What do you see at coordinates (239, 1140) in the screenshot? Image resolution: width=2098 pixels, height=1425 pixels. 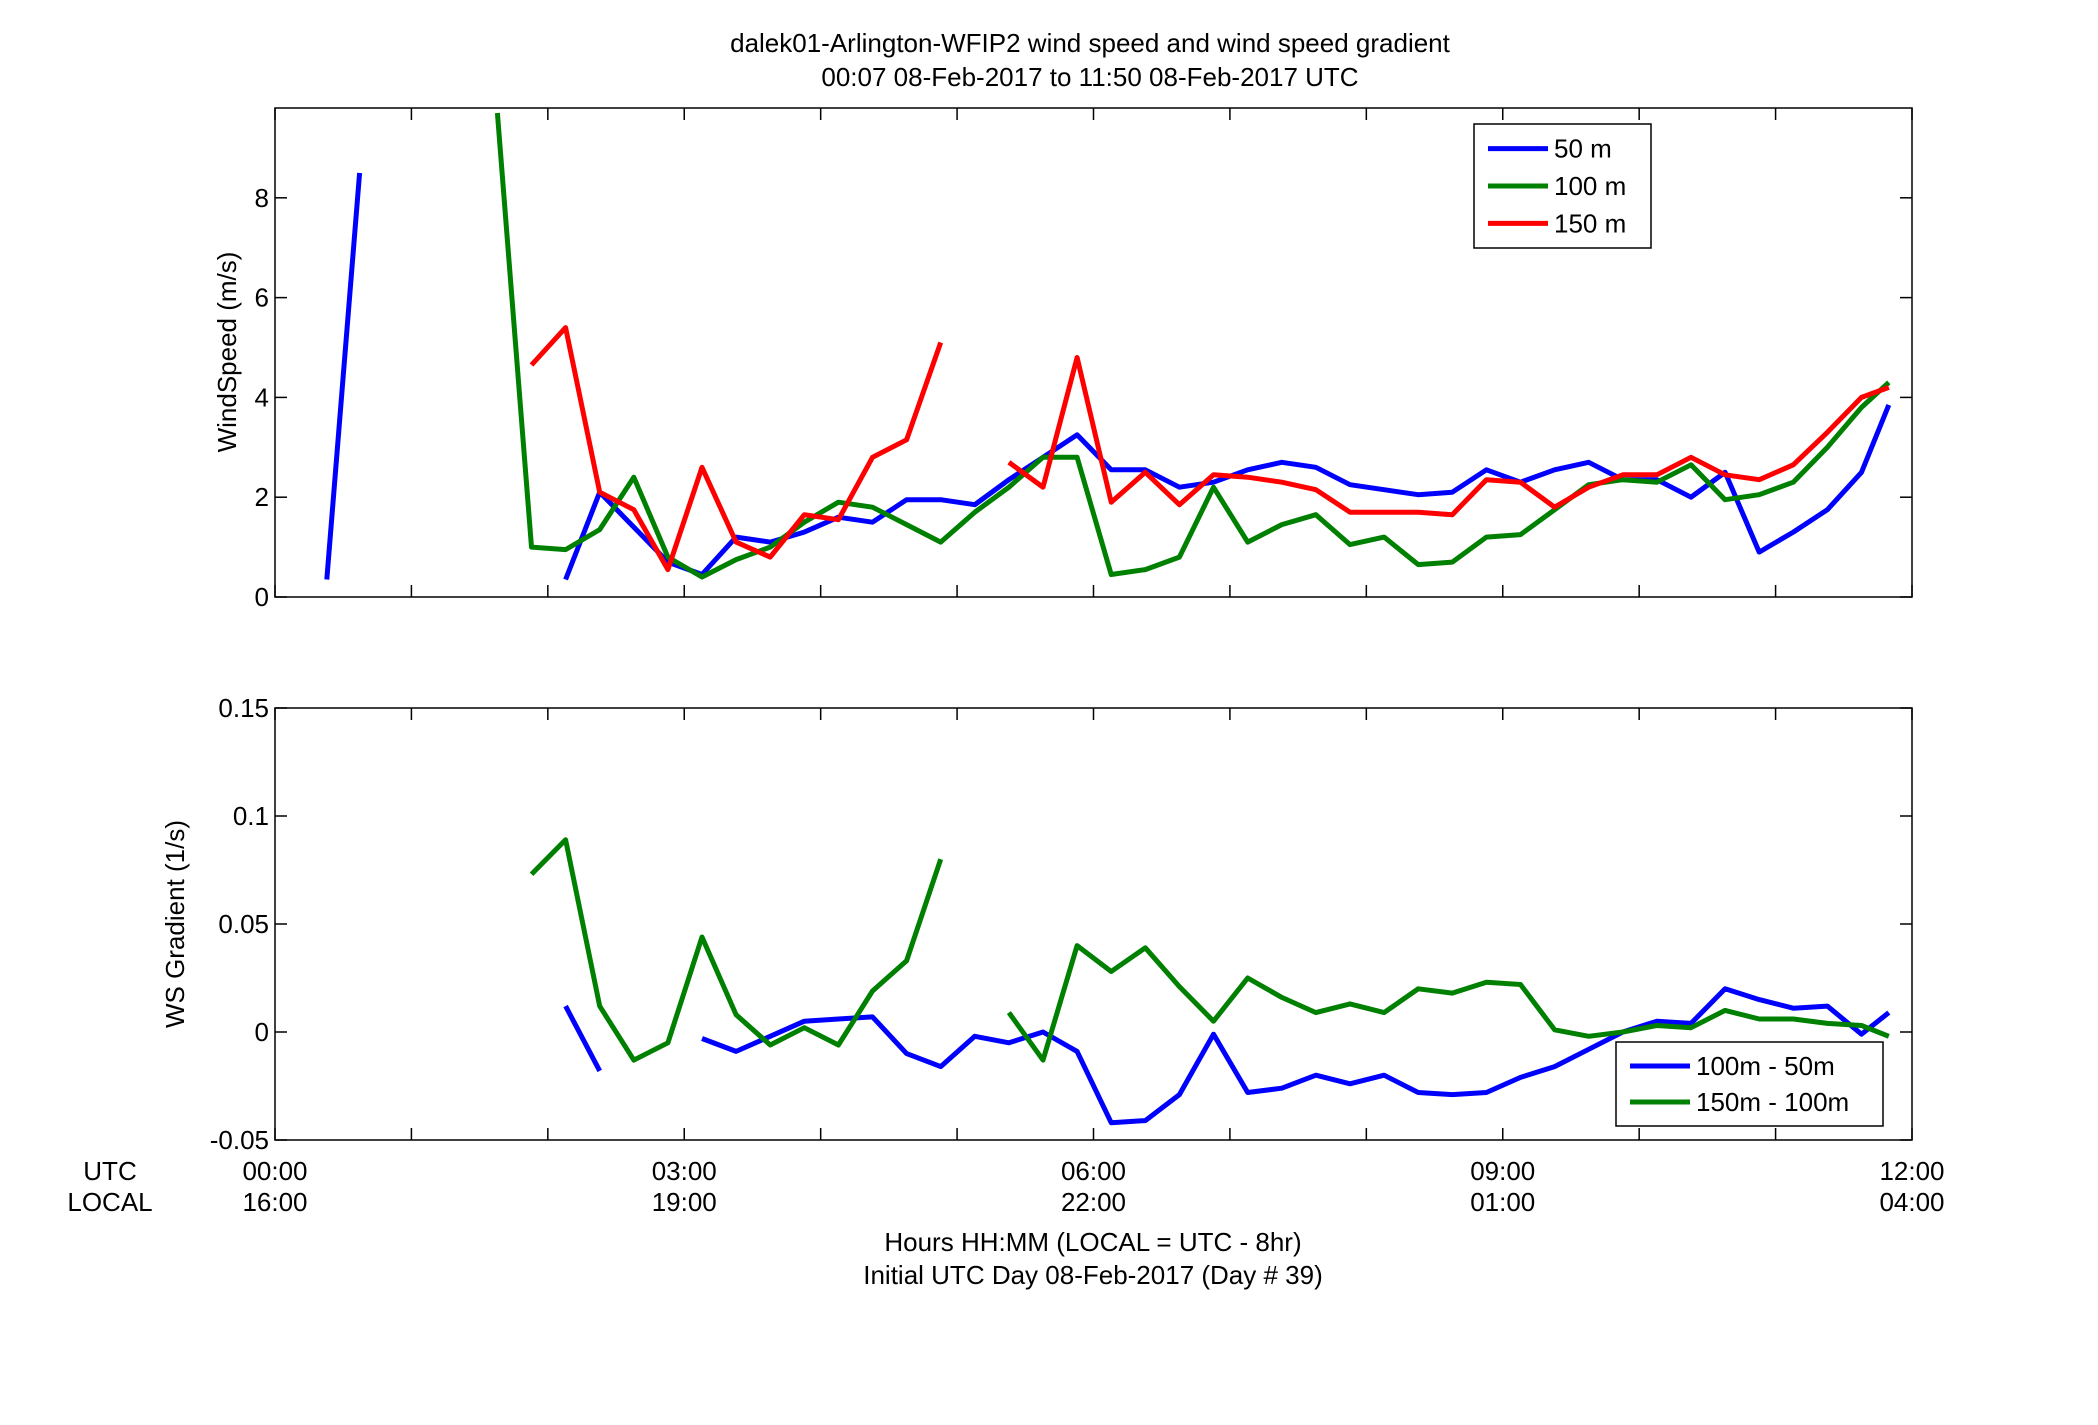 I see `y-tick-label: -0.05` at bounding box center [239, 1140].